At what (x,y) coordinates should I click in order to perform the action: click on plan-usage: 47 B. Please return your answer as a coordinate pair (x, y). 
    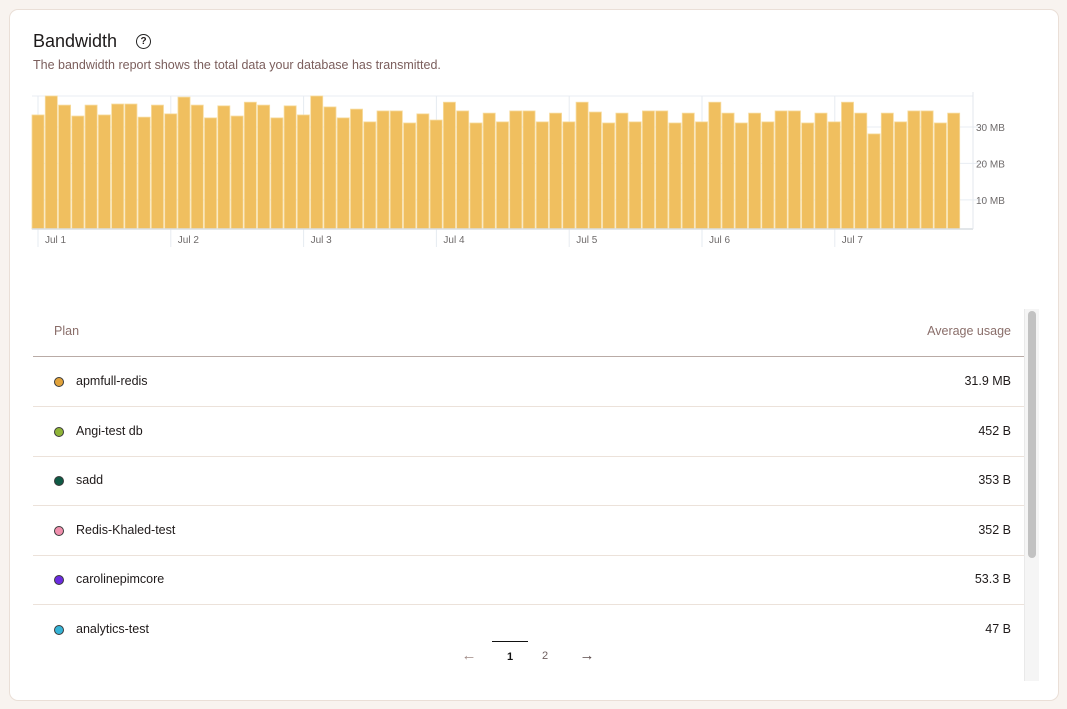
    Looking at the image, I should click on (998, 628).